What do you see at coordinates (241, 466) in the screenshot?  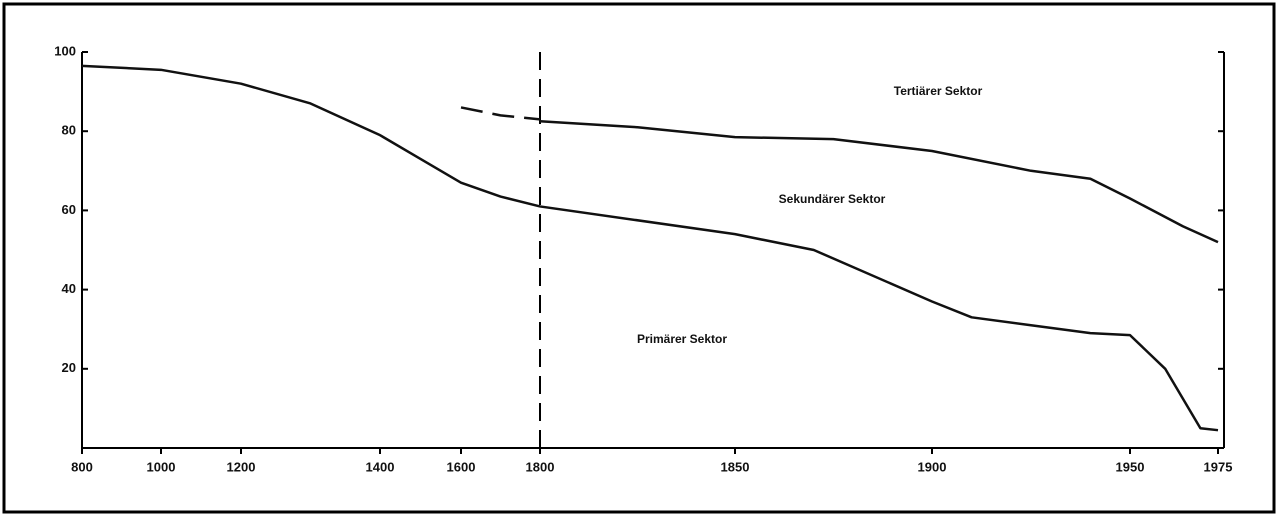 I see `x-tick-label: 1200` at bounding box center [241, 466].